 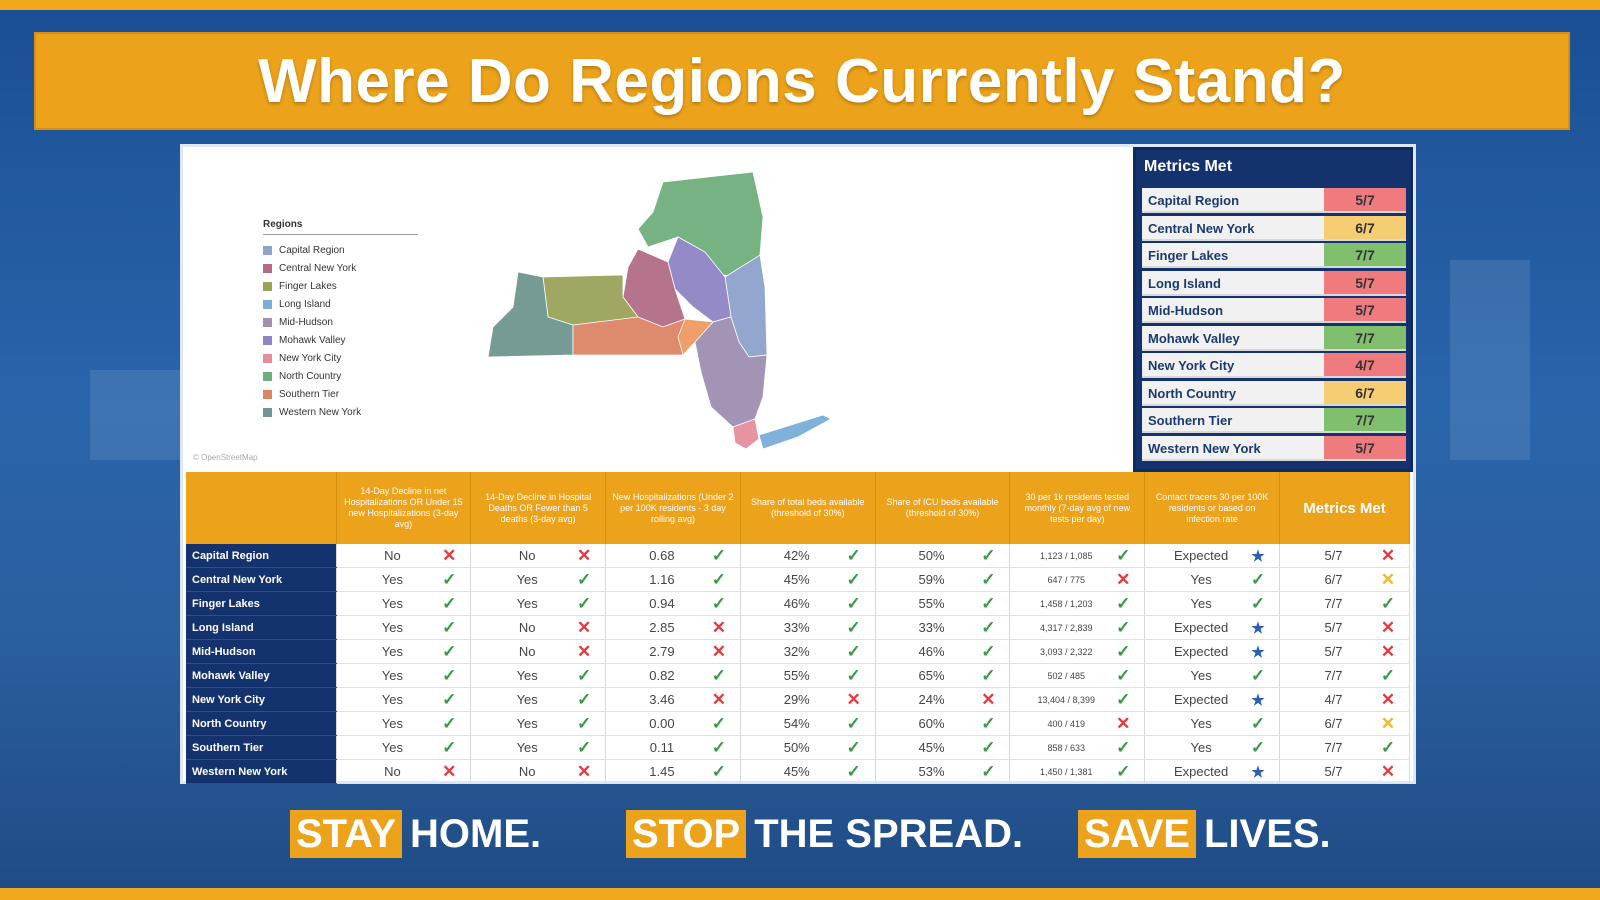 I want to click on table-cell: 33% ✓, so click(x=943, y=627).